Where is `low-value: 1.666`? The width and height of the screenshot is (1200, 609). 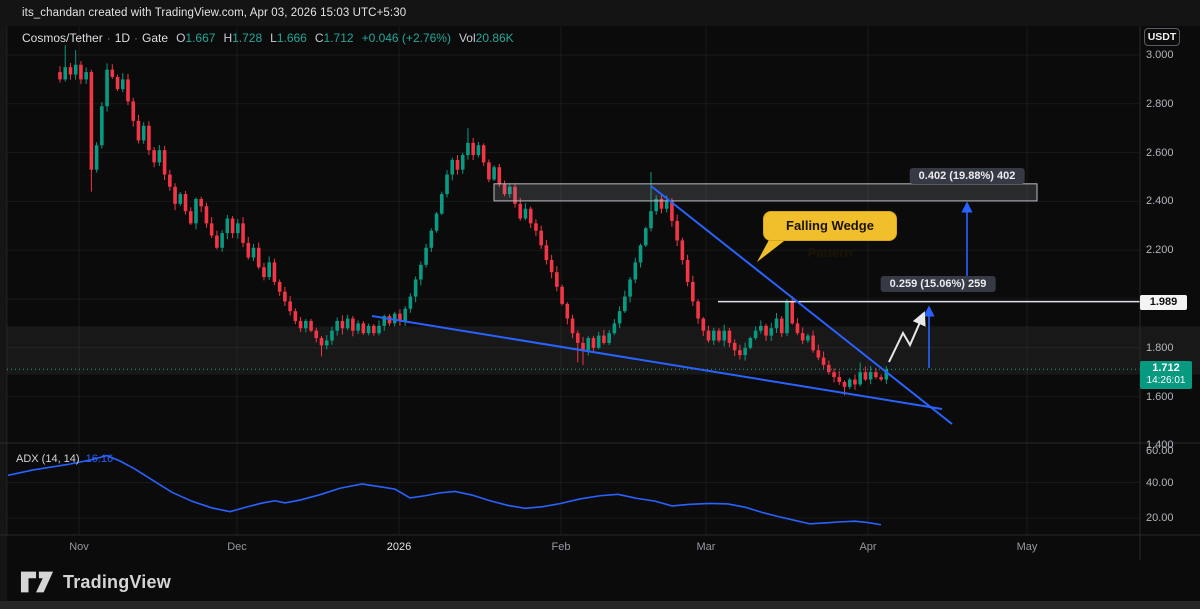 low-value: 1.666 is located at coordinates (291, 38).